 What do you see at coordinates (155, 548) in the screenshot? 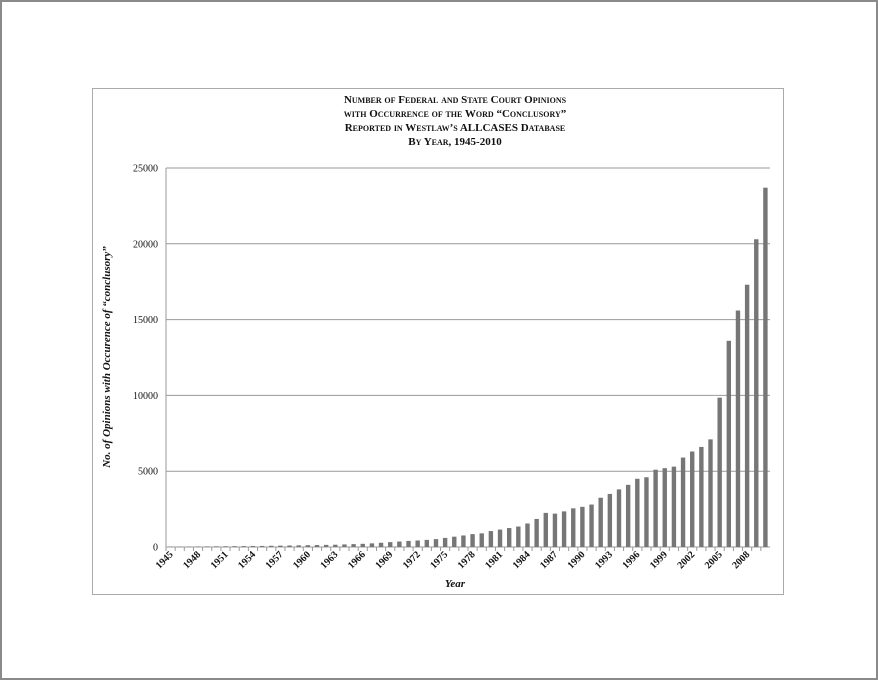
I see `y-tick-label: 0` at bounding box center [155, 548].